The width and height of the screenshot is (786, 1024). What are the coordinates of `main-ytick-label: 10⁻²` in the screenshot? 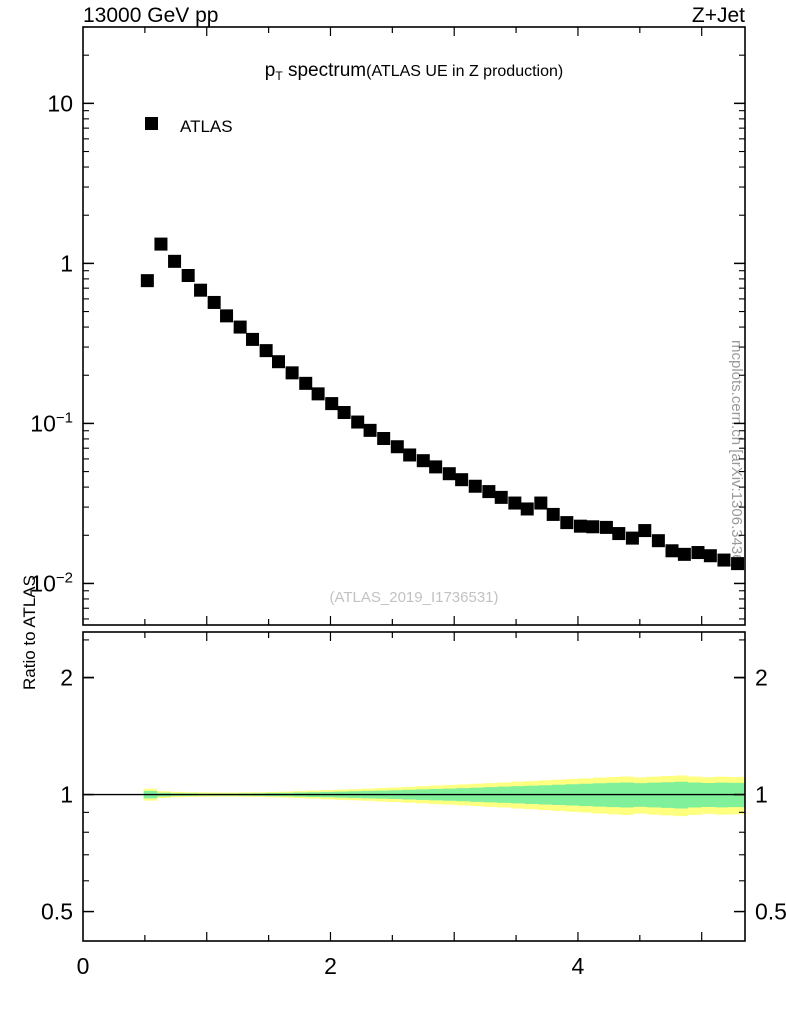 It's located at (51, 582).